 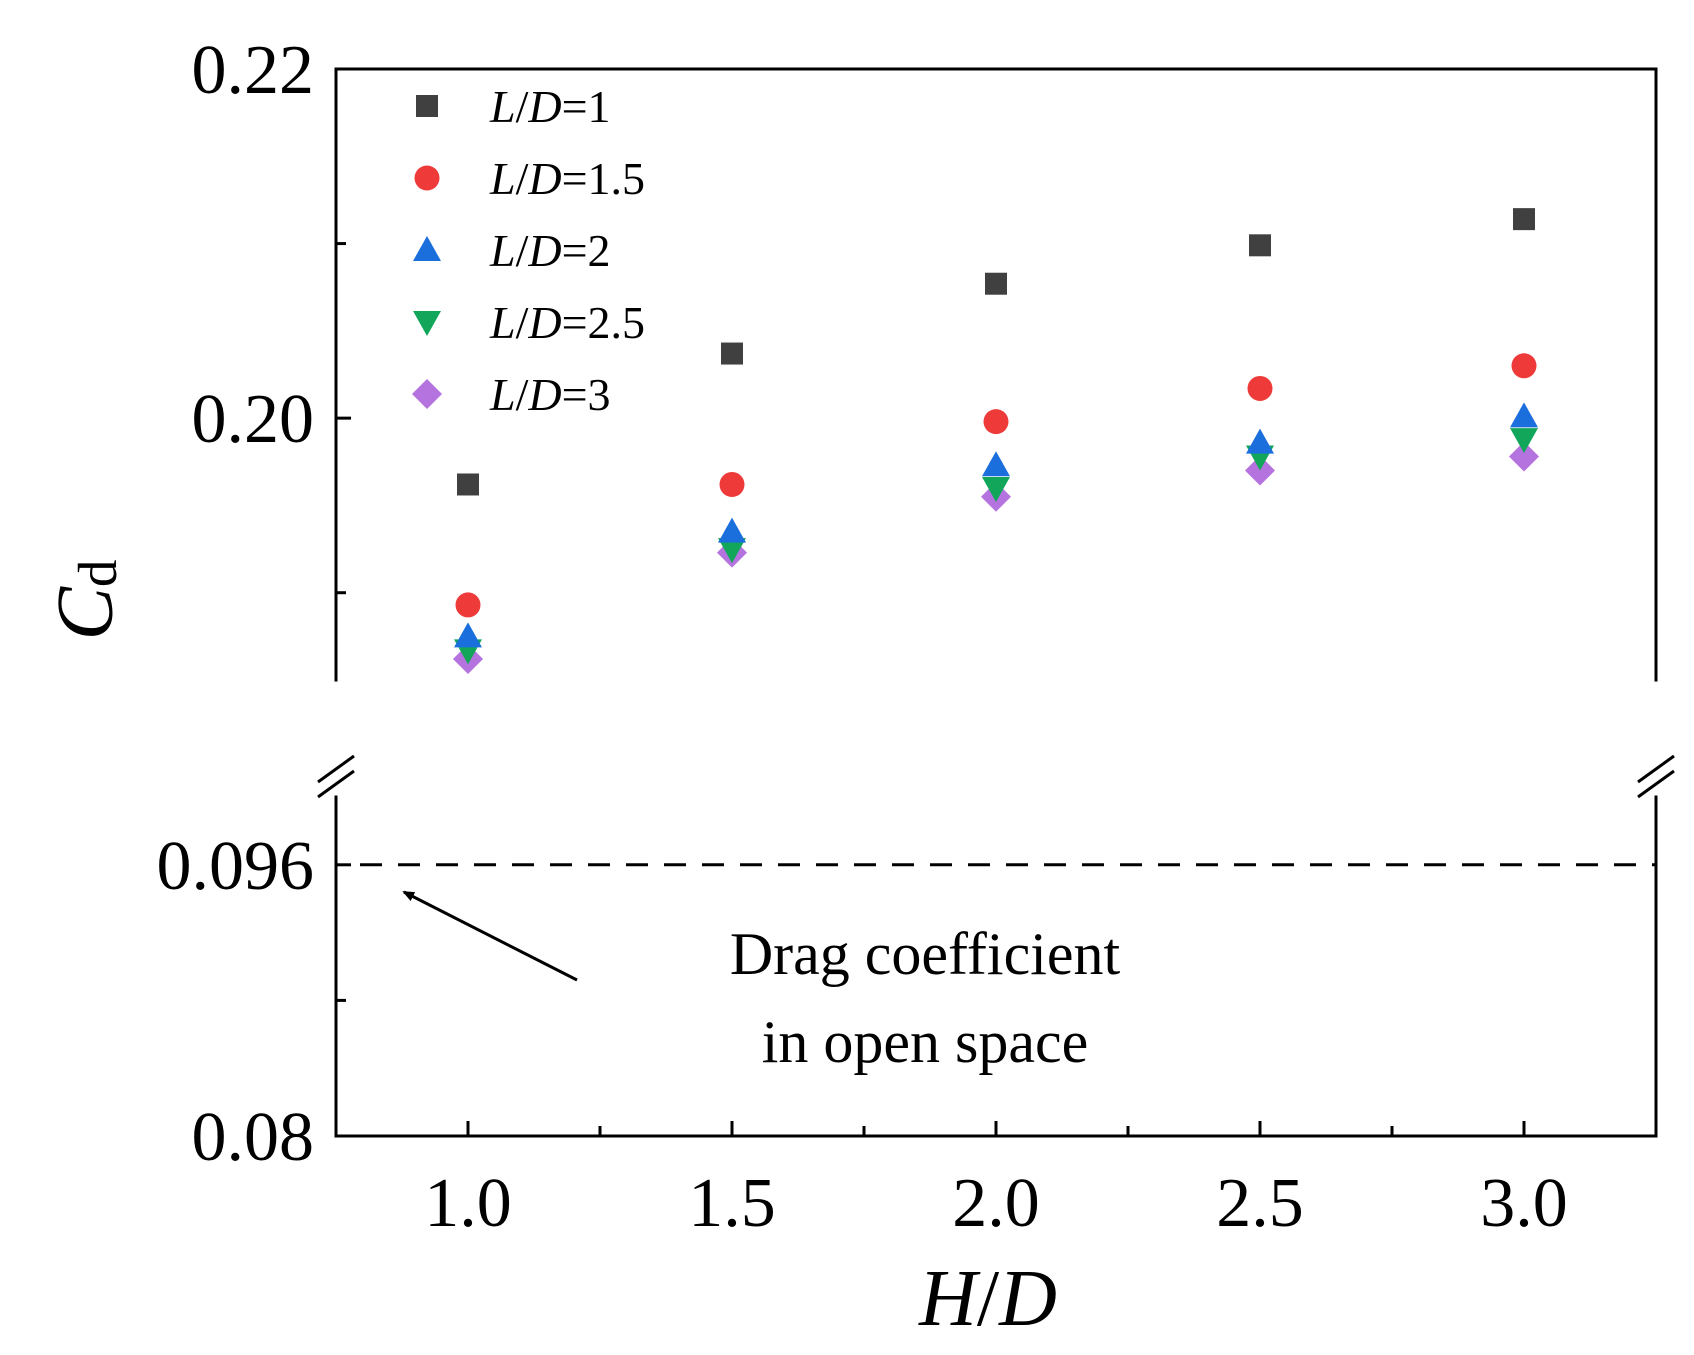 I want to click on svg-text: Cd, so click(x=86, y=600).